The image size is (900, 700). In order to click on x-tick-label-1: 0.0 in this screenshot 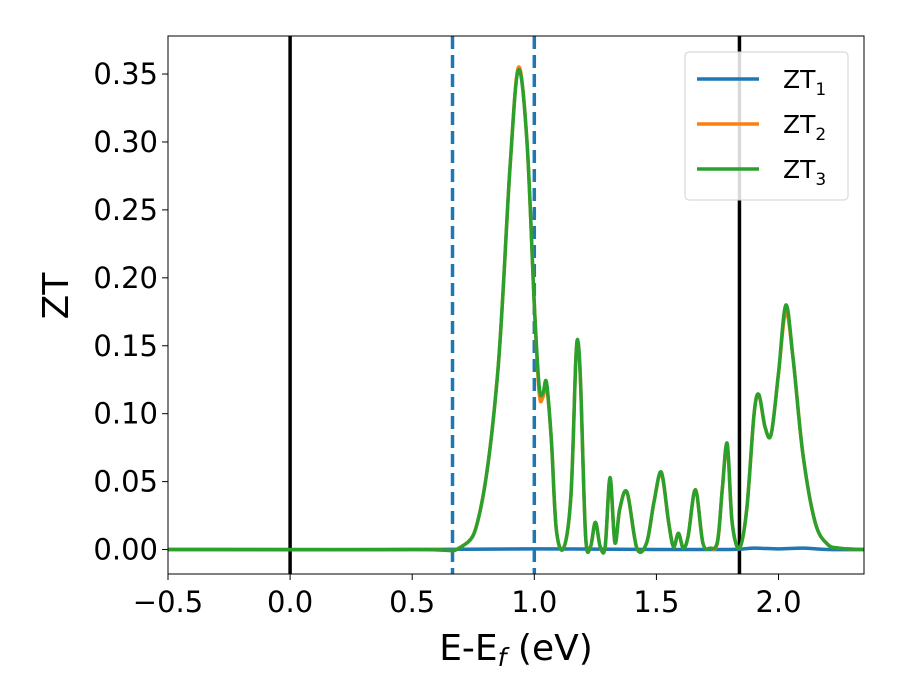, I will do `click(290, 602)`.